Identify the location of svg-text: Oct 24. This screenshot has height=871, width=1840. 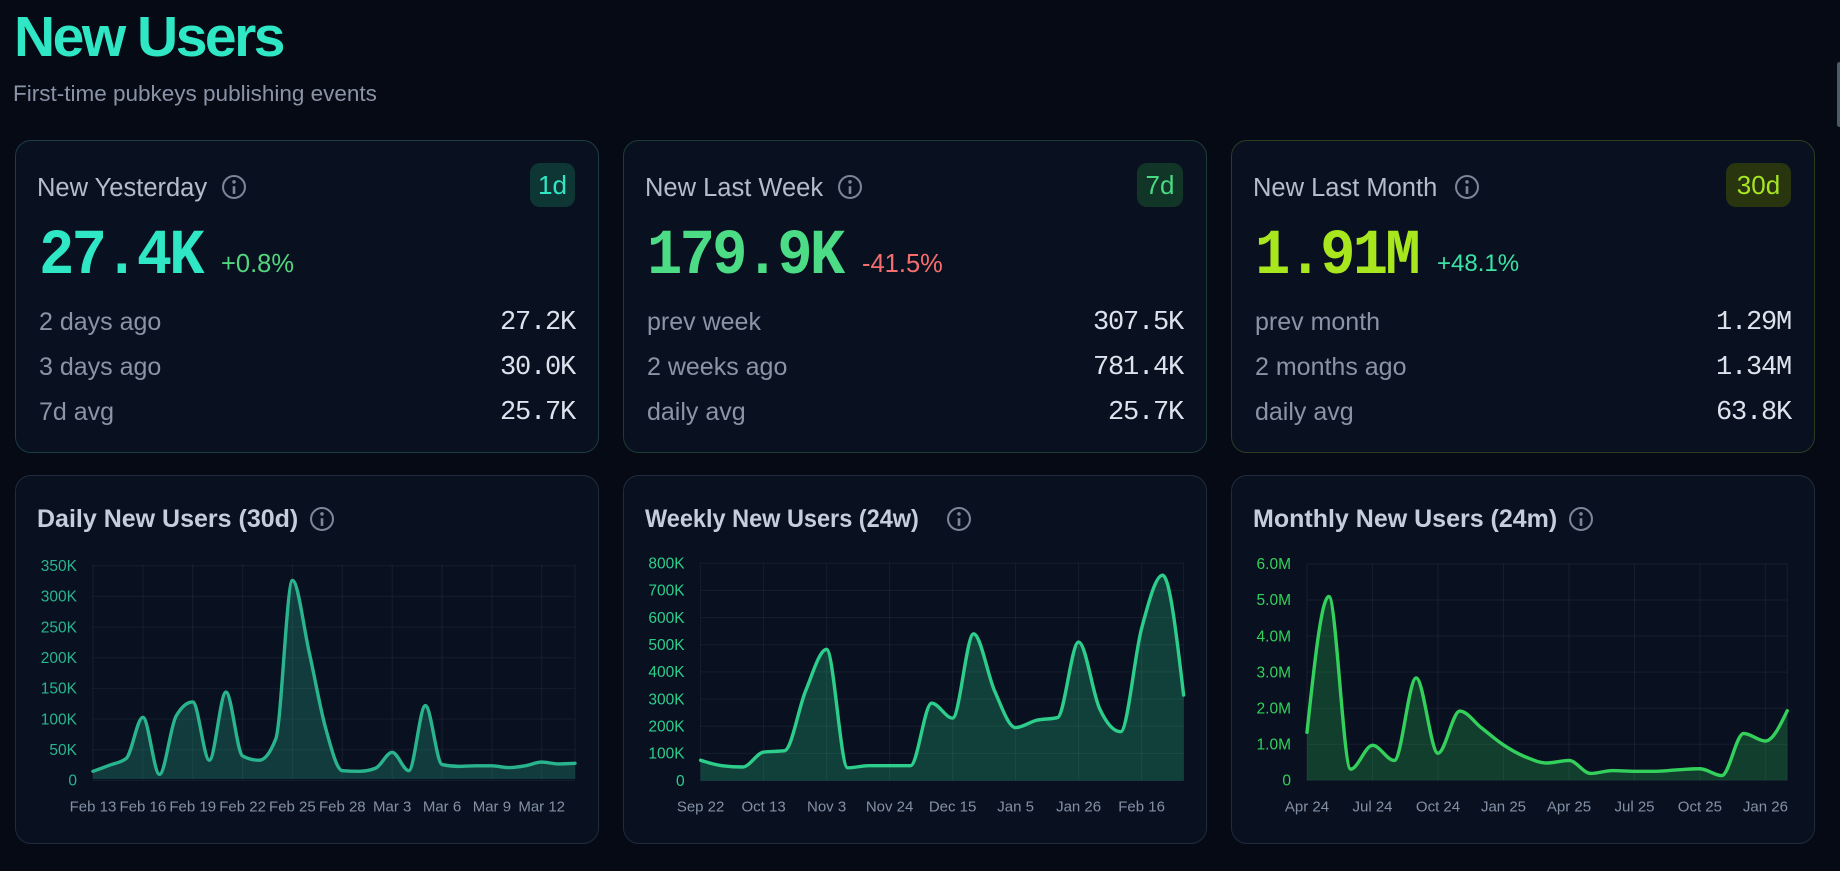
(1438, 807).